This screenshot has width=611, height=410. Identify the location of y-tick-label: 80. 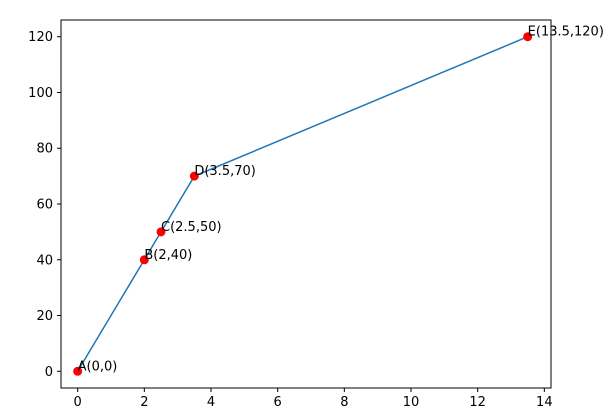
(44, 149).